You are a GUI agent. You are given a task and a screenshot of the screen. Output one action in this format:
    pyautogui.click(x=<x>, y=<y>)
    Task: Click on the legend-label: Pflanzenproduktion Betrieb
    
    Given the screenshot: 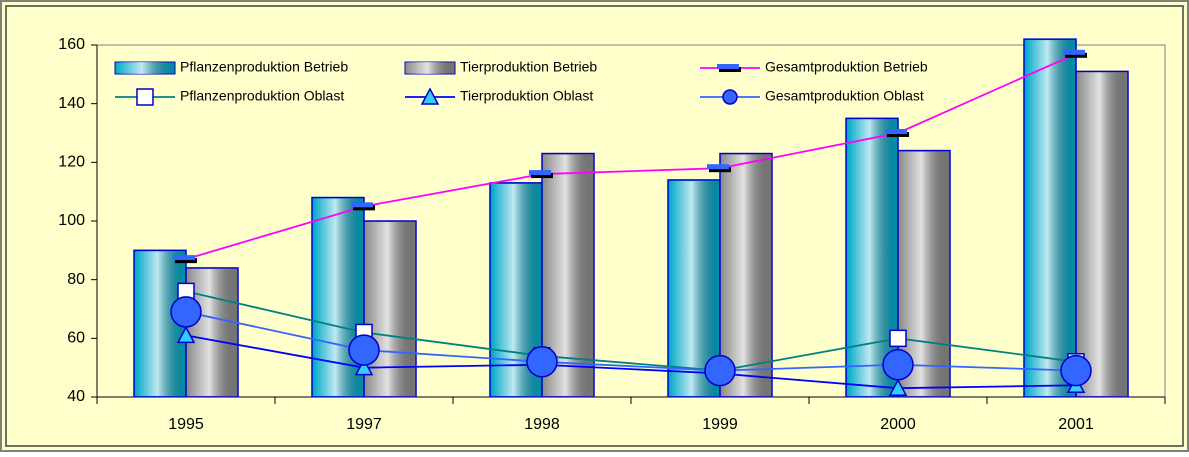 What is the action you would take?
    pyautogui.click(x=264, y=67)
    